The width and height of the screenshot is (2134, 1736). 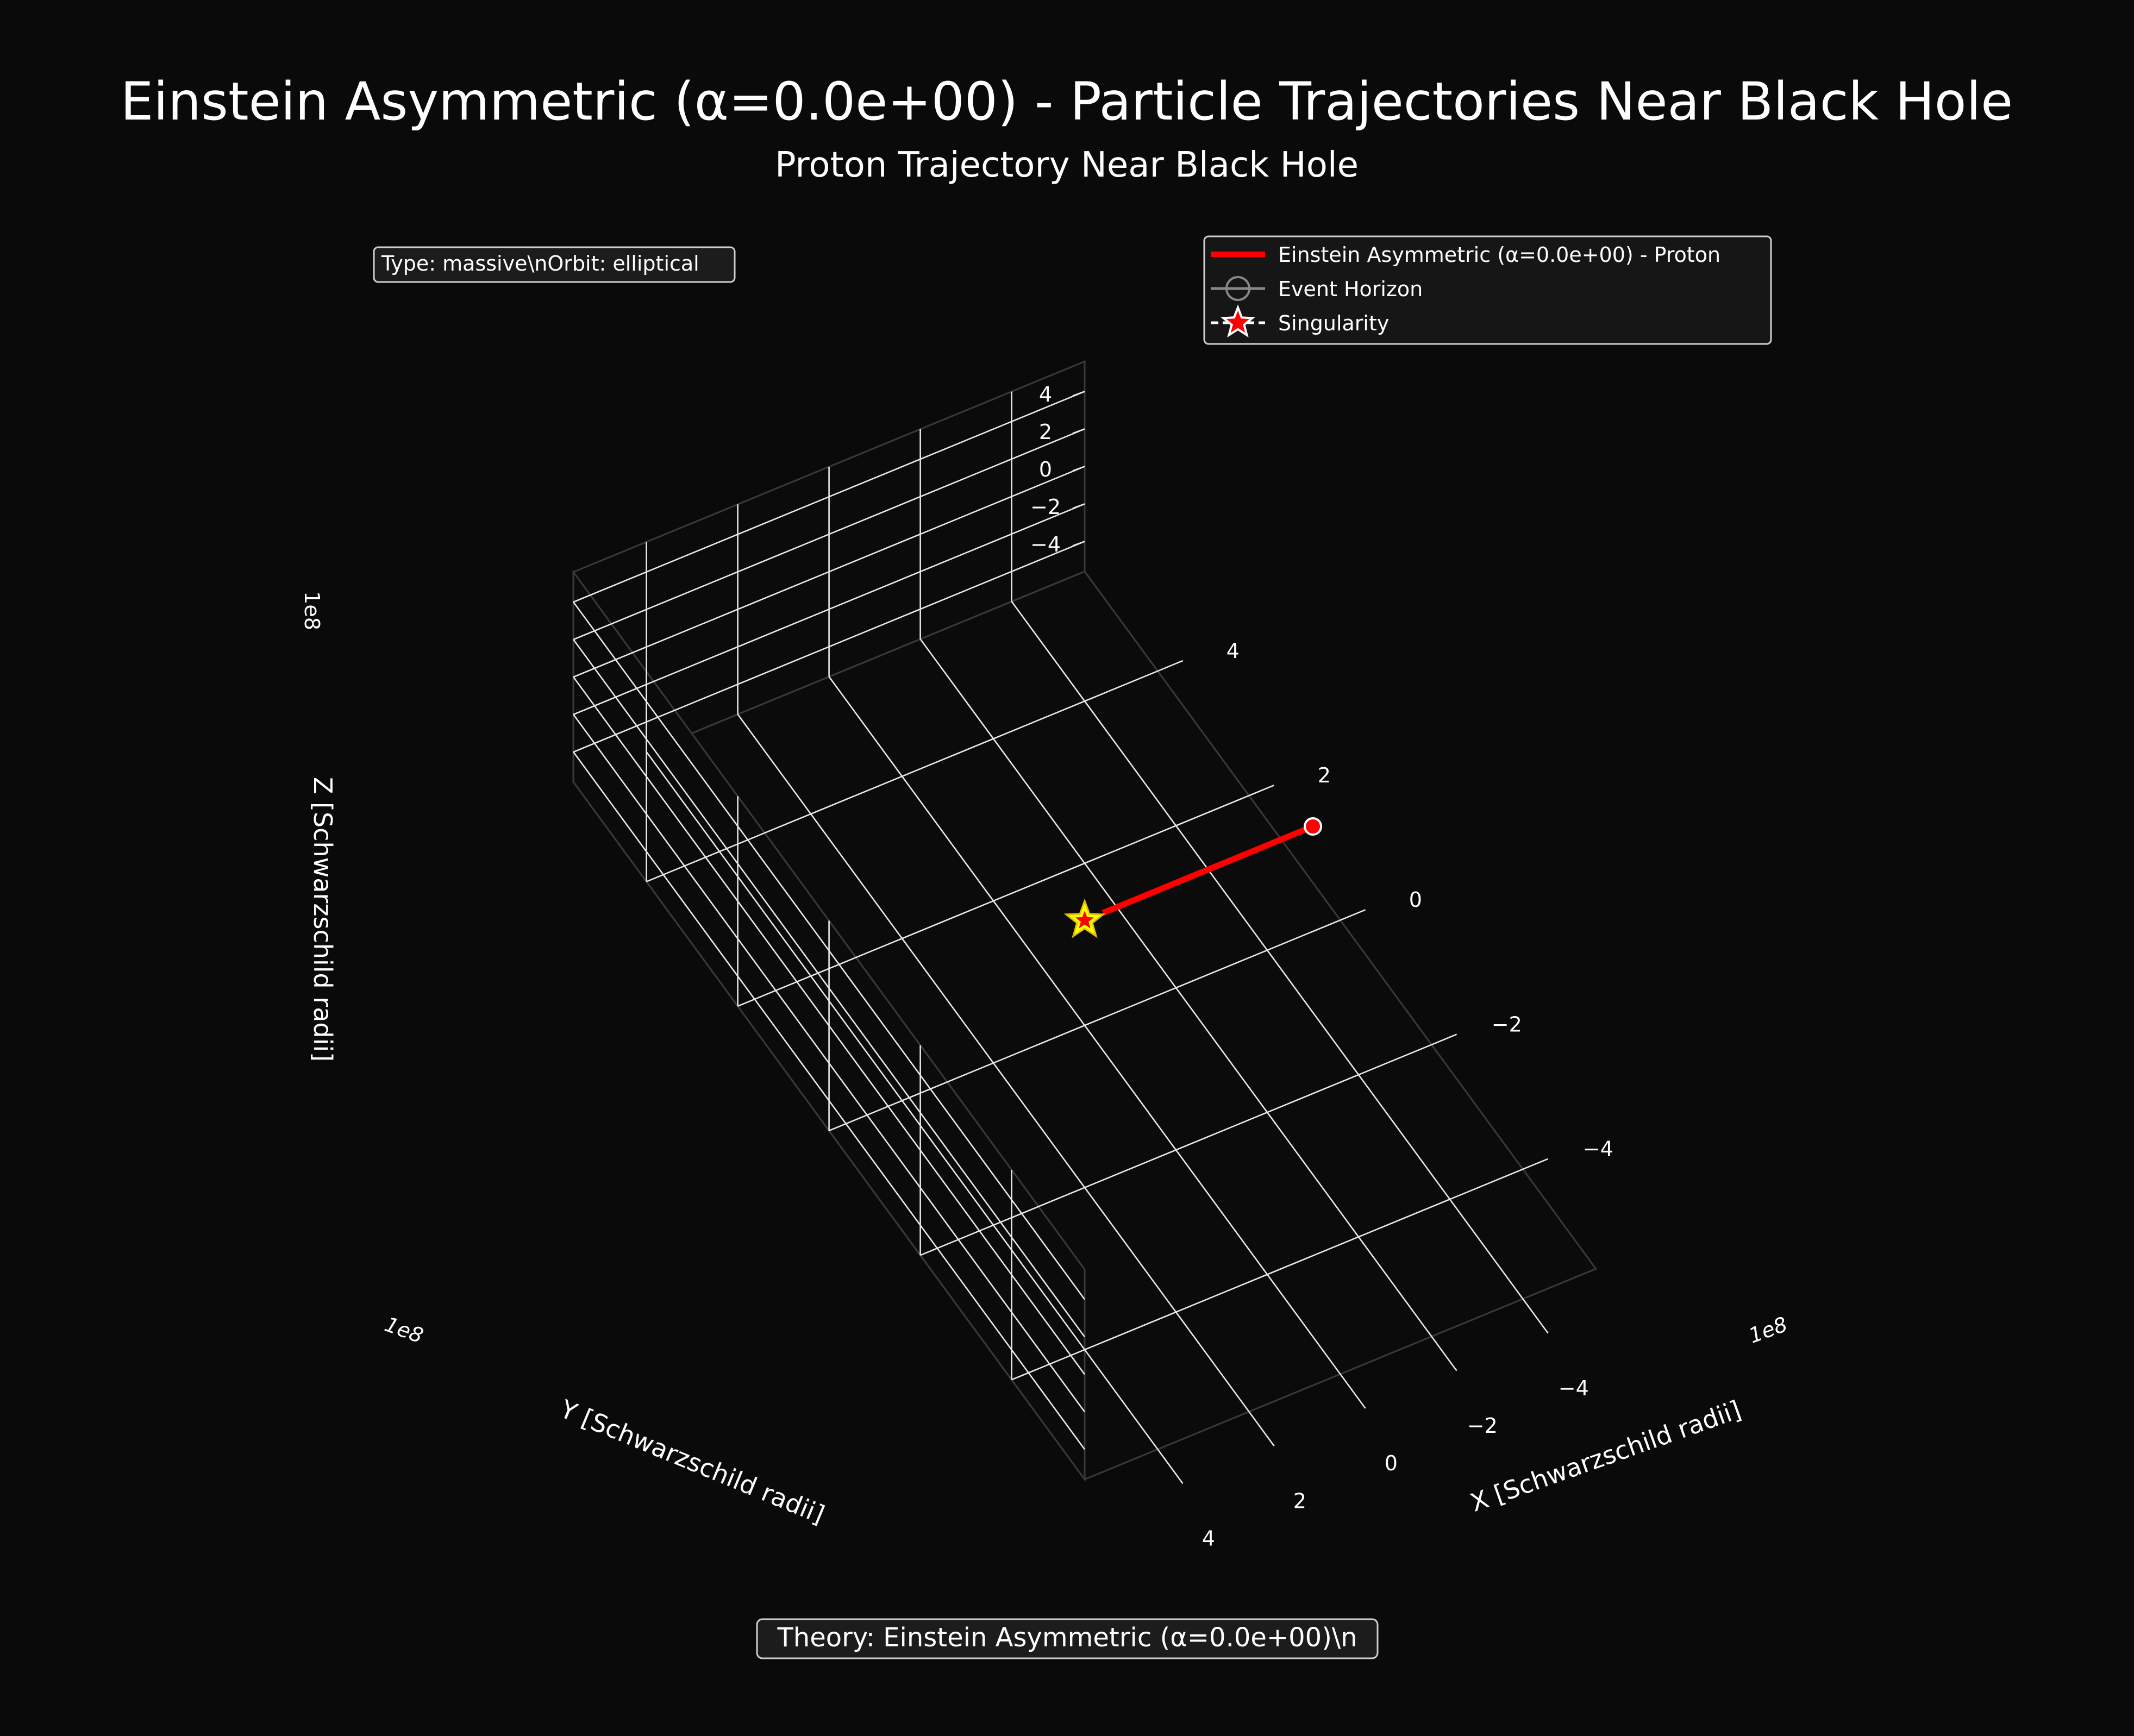 I want to click on y-tick-label: 4, so click(x=1208, y=1539).